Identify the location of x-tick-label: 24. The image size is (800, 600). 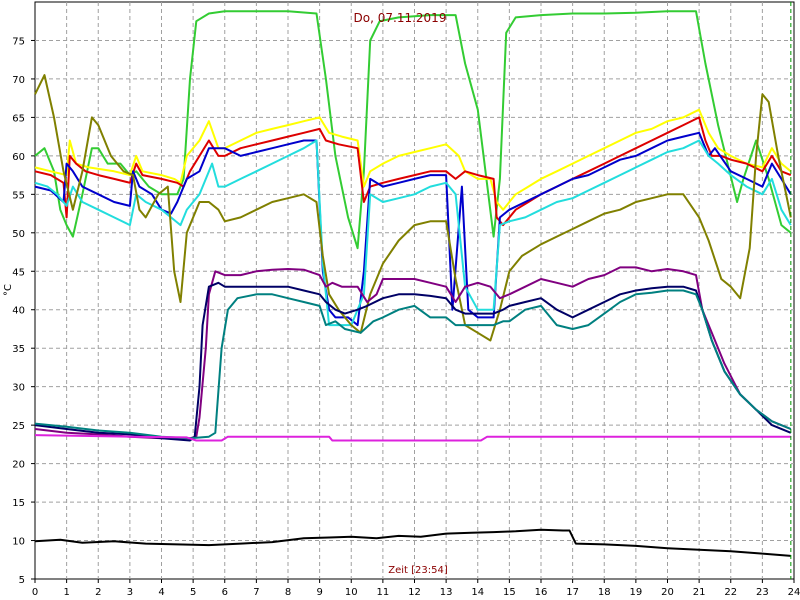
(794, 592).